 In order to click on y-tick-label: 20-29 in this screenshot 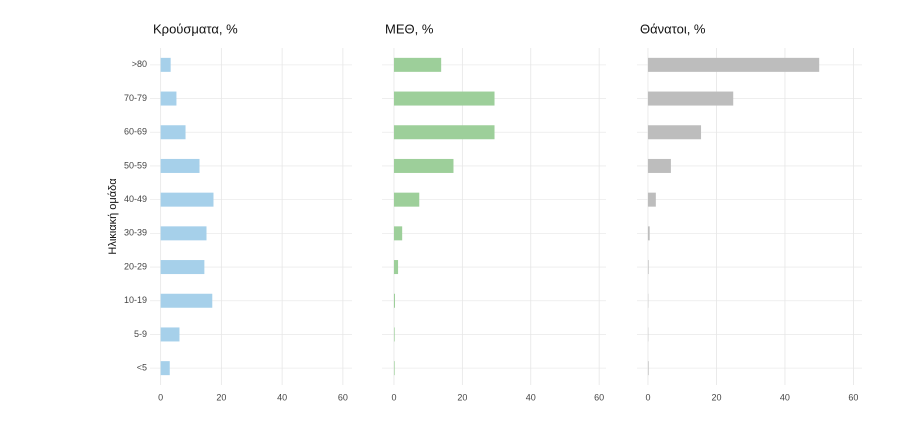, I will do `click(135, 266)`.